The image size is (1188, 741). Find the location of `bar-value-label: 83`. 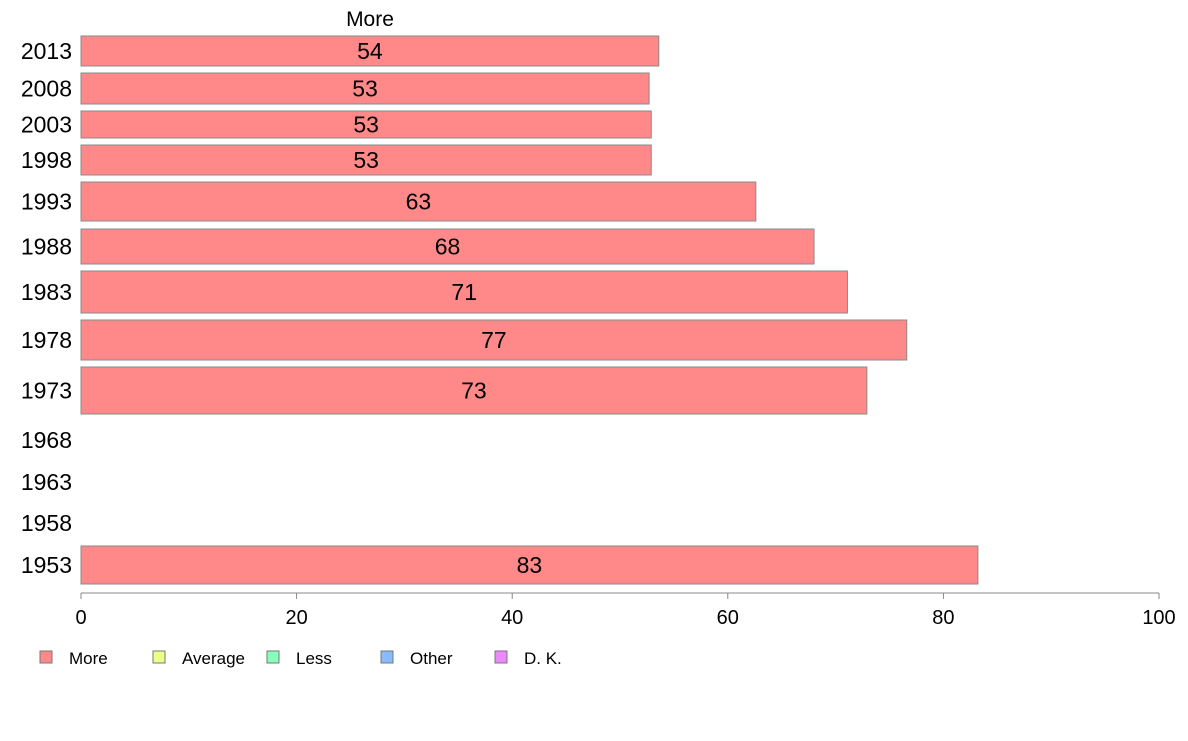

bar-value-label: 83 is located at coordinates (530, 565).